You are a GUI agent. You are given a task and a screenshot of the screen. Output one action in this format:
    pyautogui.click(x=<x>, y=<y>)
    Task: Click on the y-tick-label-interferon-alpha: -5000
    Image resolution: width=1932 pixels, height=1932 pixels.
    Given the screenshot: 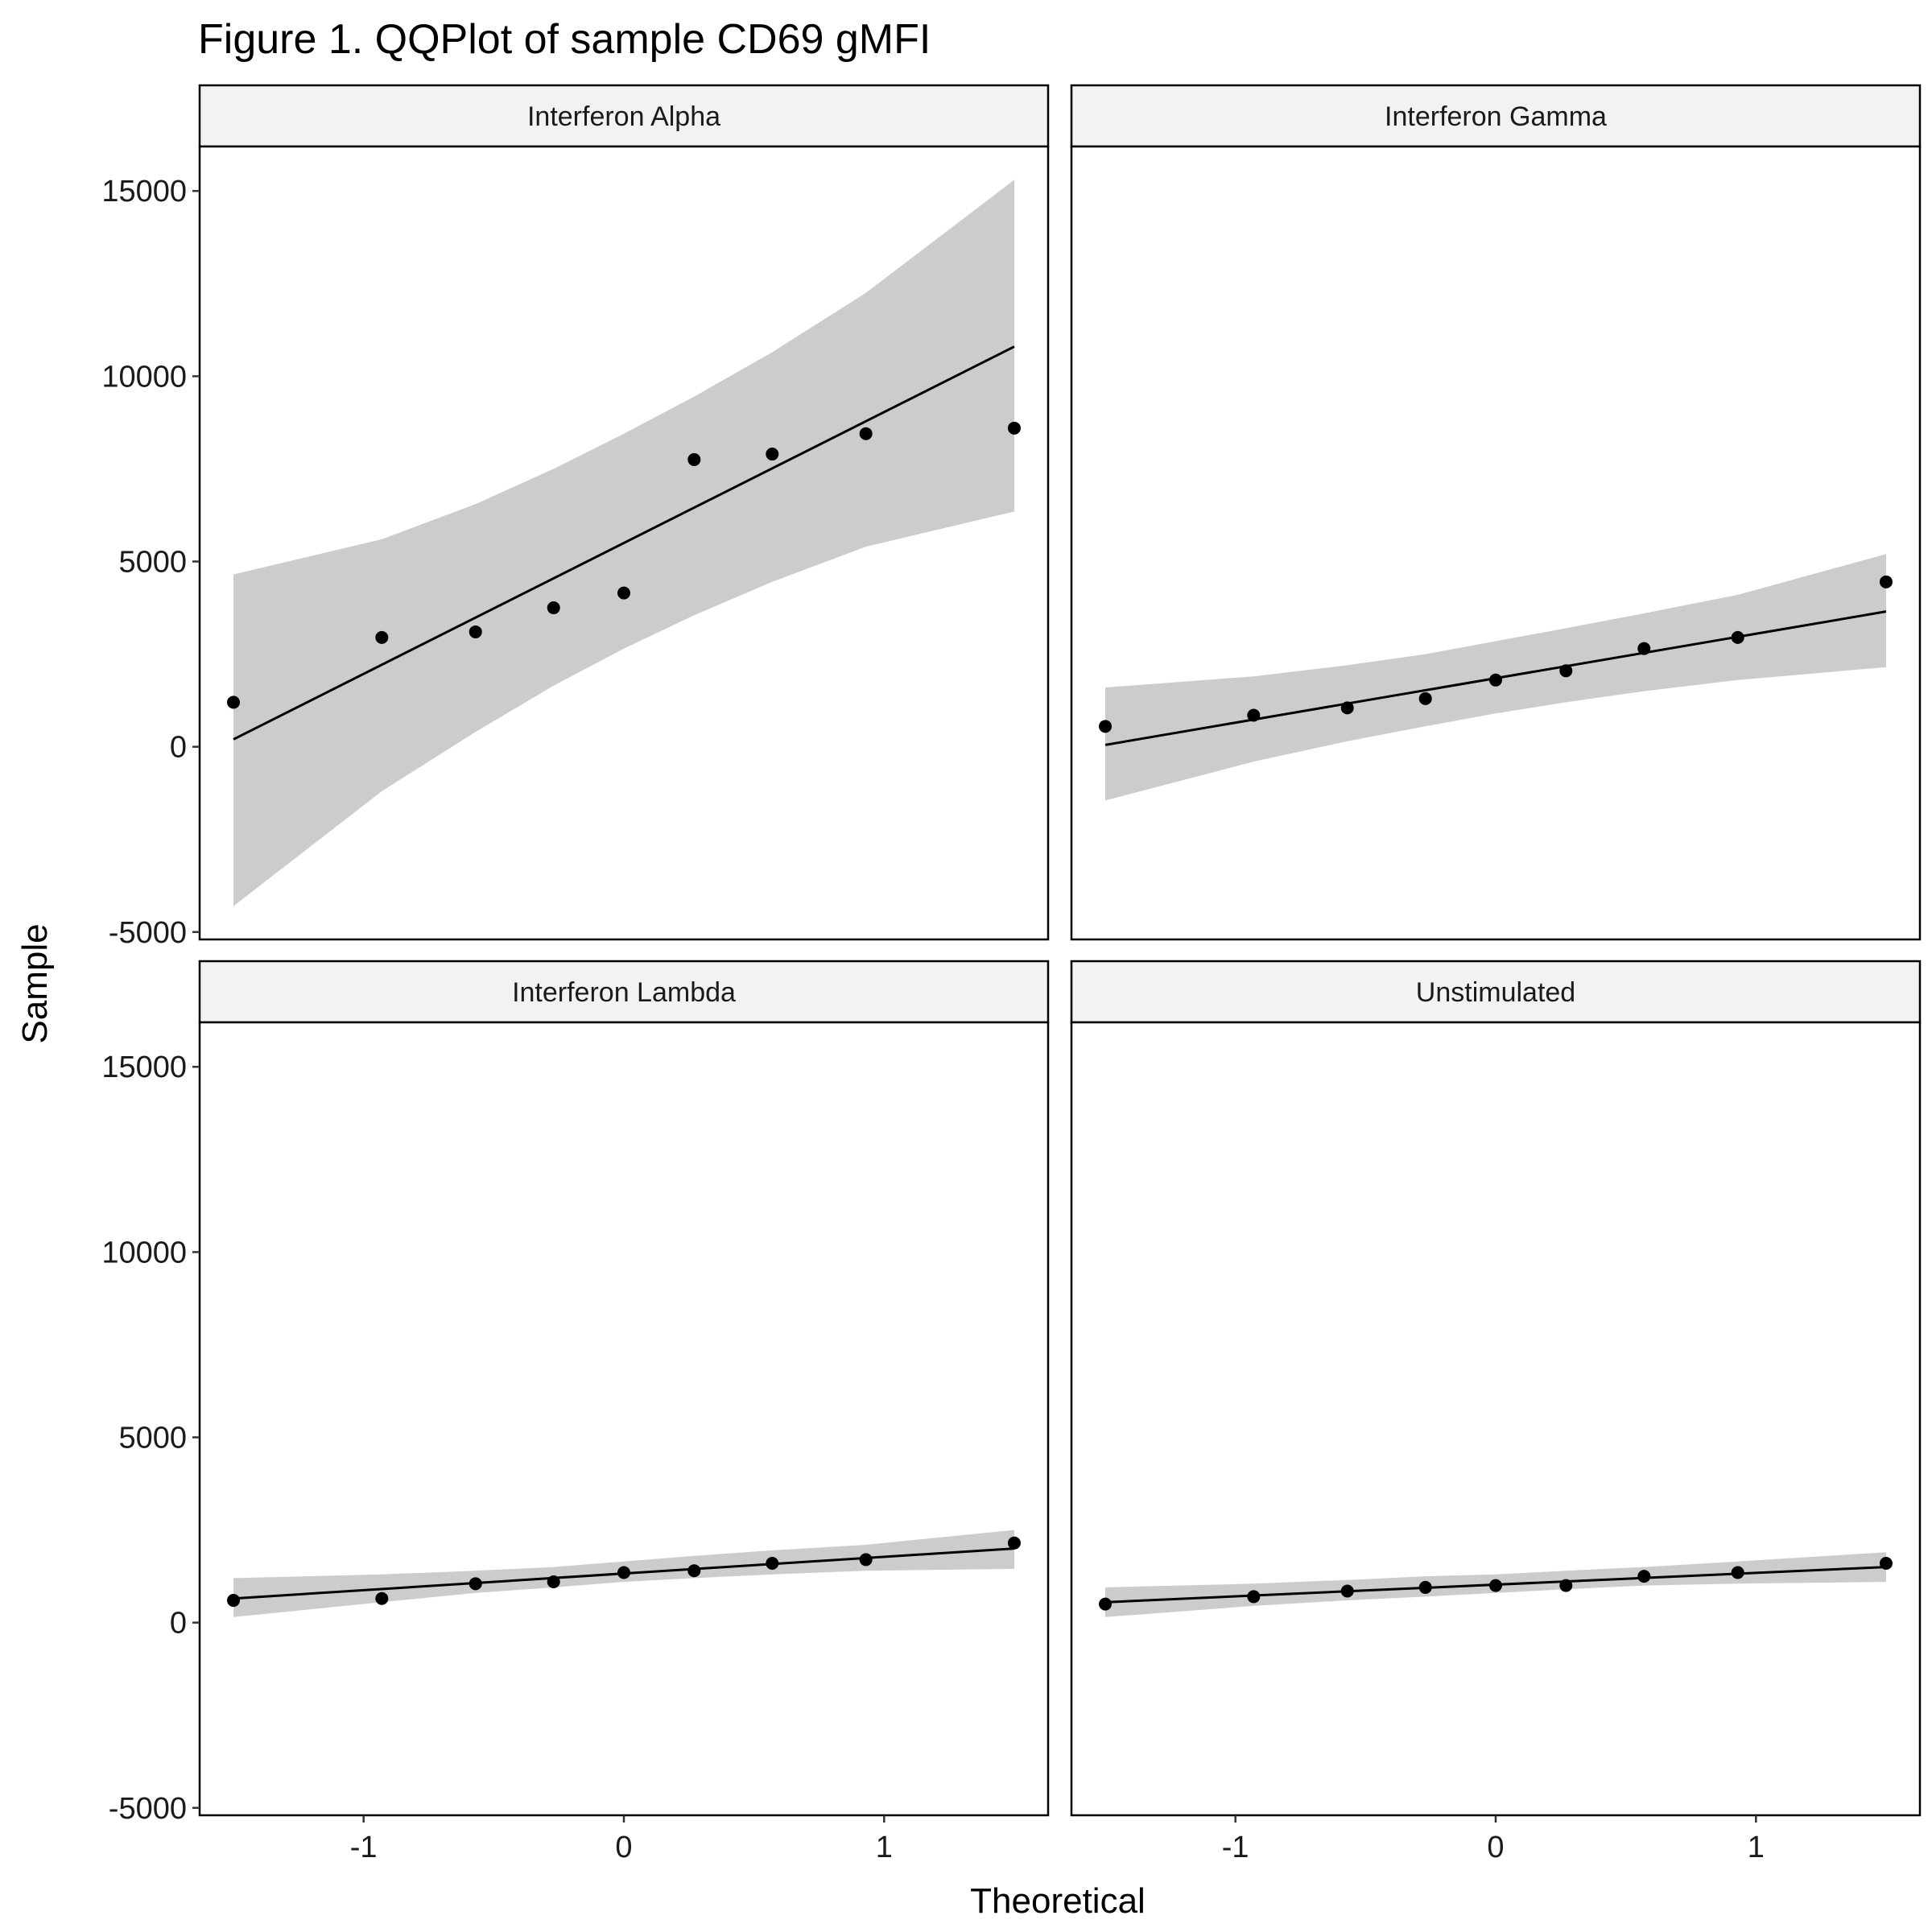 What is the action you would take?
    pyautogui.click(x=148, y=933)
    